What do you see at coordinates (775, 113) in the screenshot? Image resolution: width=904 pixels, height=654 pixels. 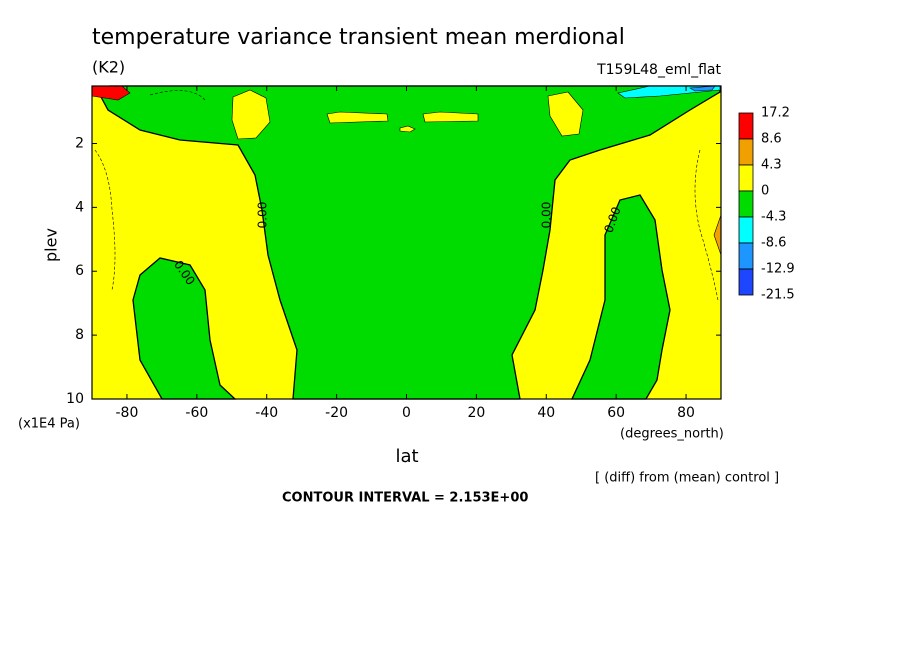 I see `colorbar-label: 17.2` at bounding box center [775, 113].